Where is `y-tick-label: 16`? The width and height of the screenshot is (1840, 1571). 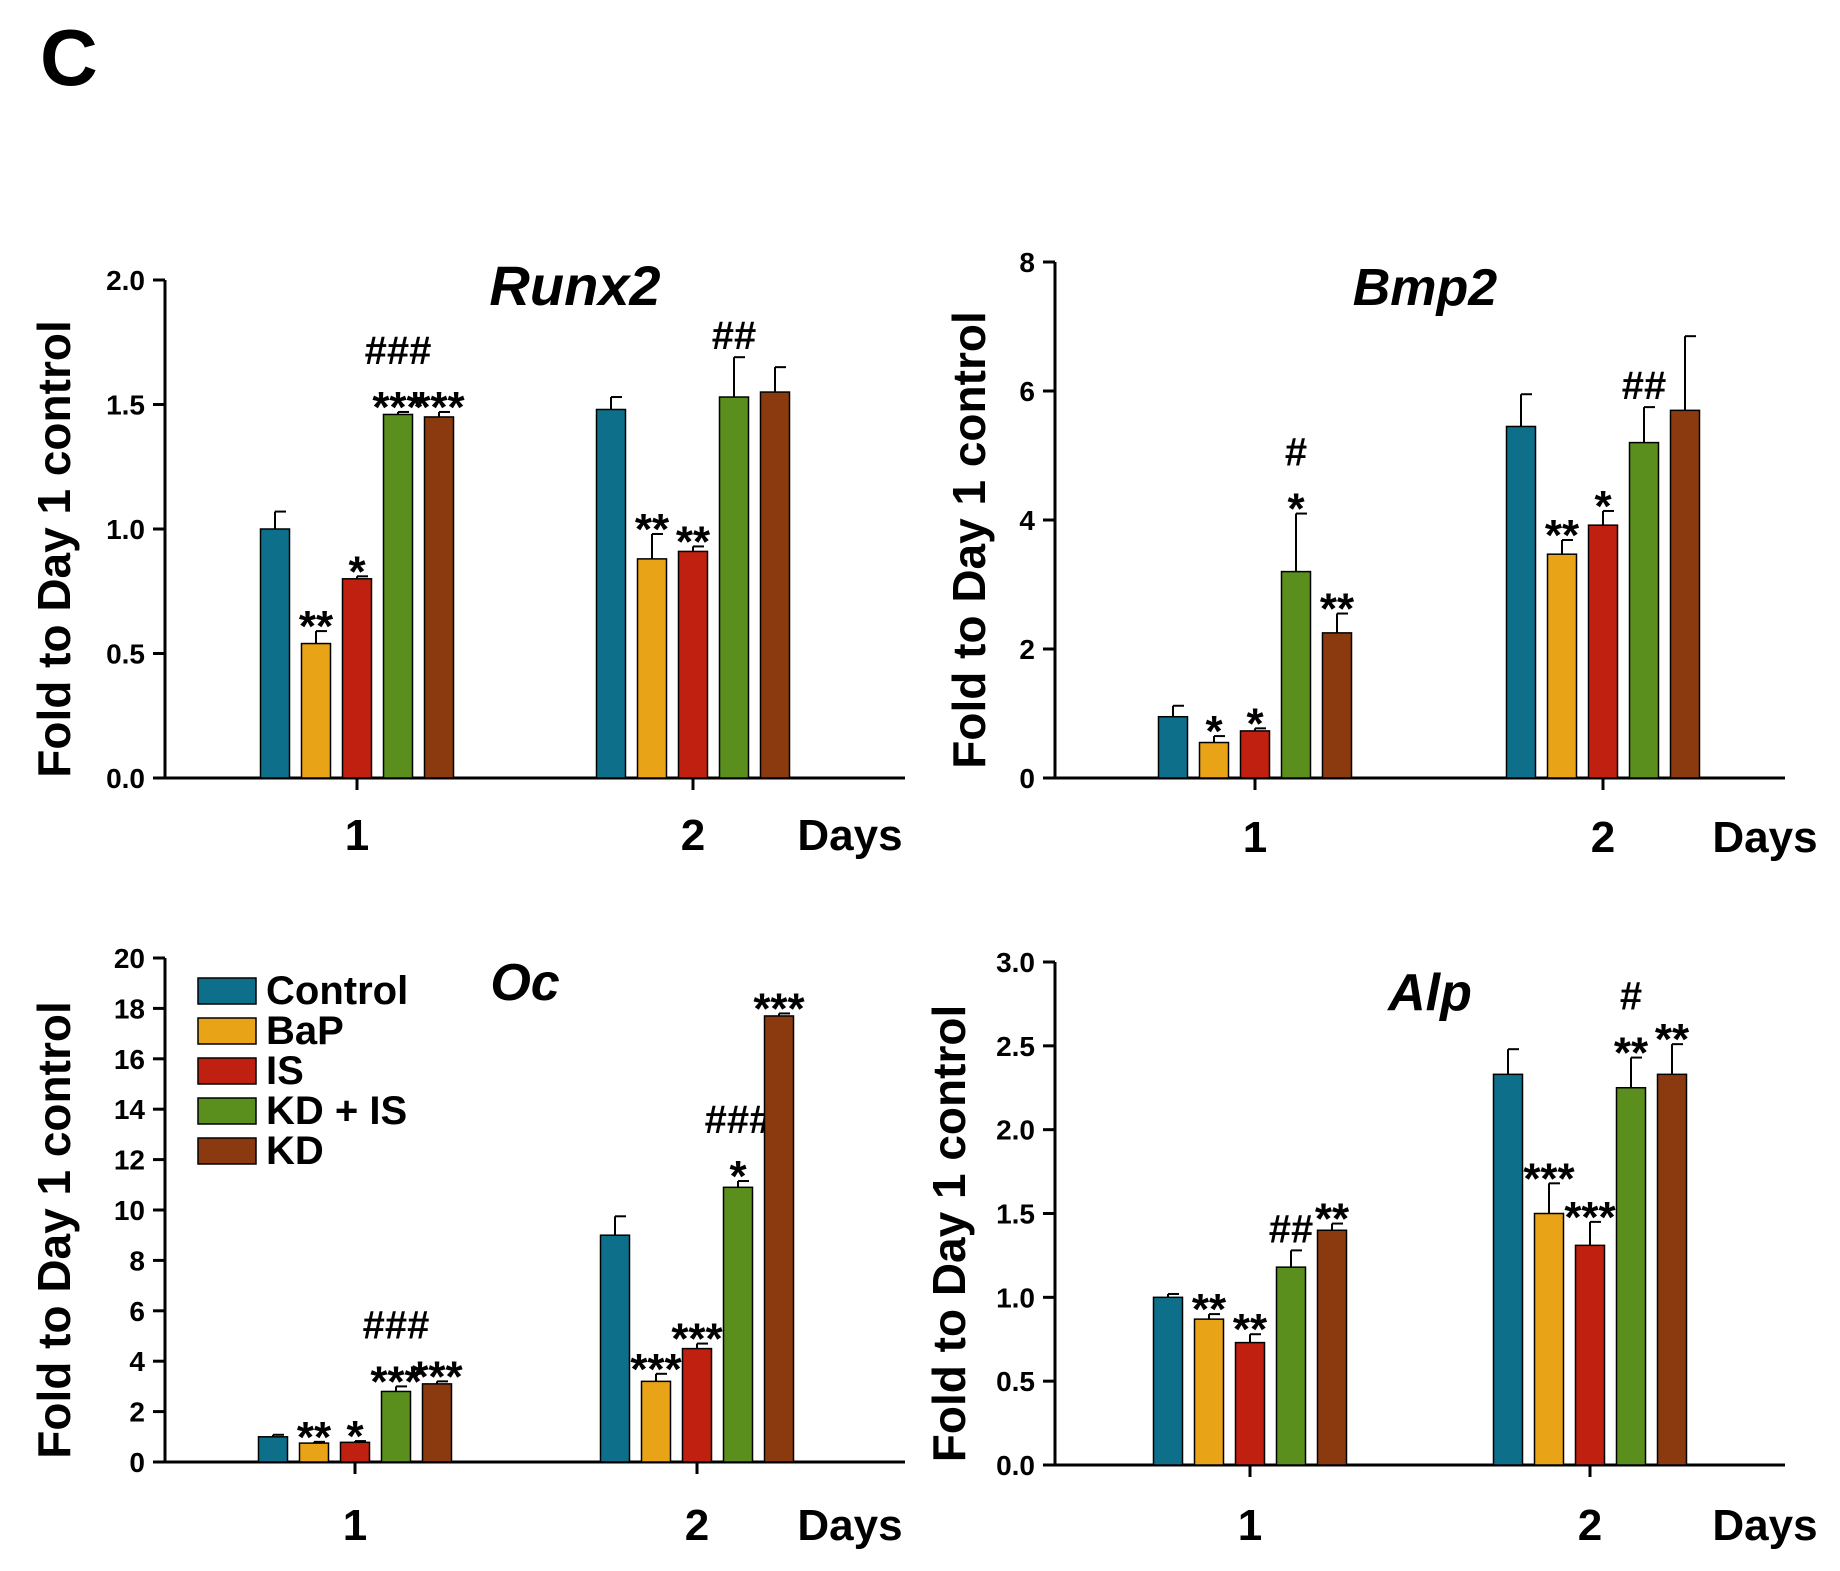
y-tick-label: 16 is located at coordinates (129, 1059).